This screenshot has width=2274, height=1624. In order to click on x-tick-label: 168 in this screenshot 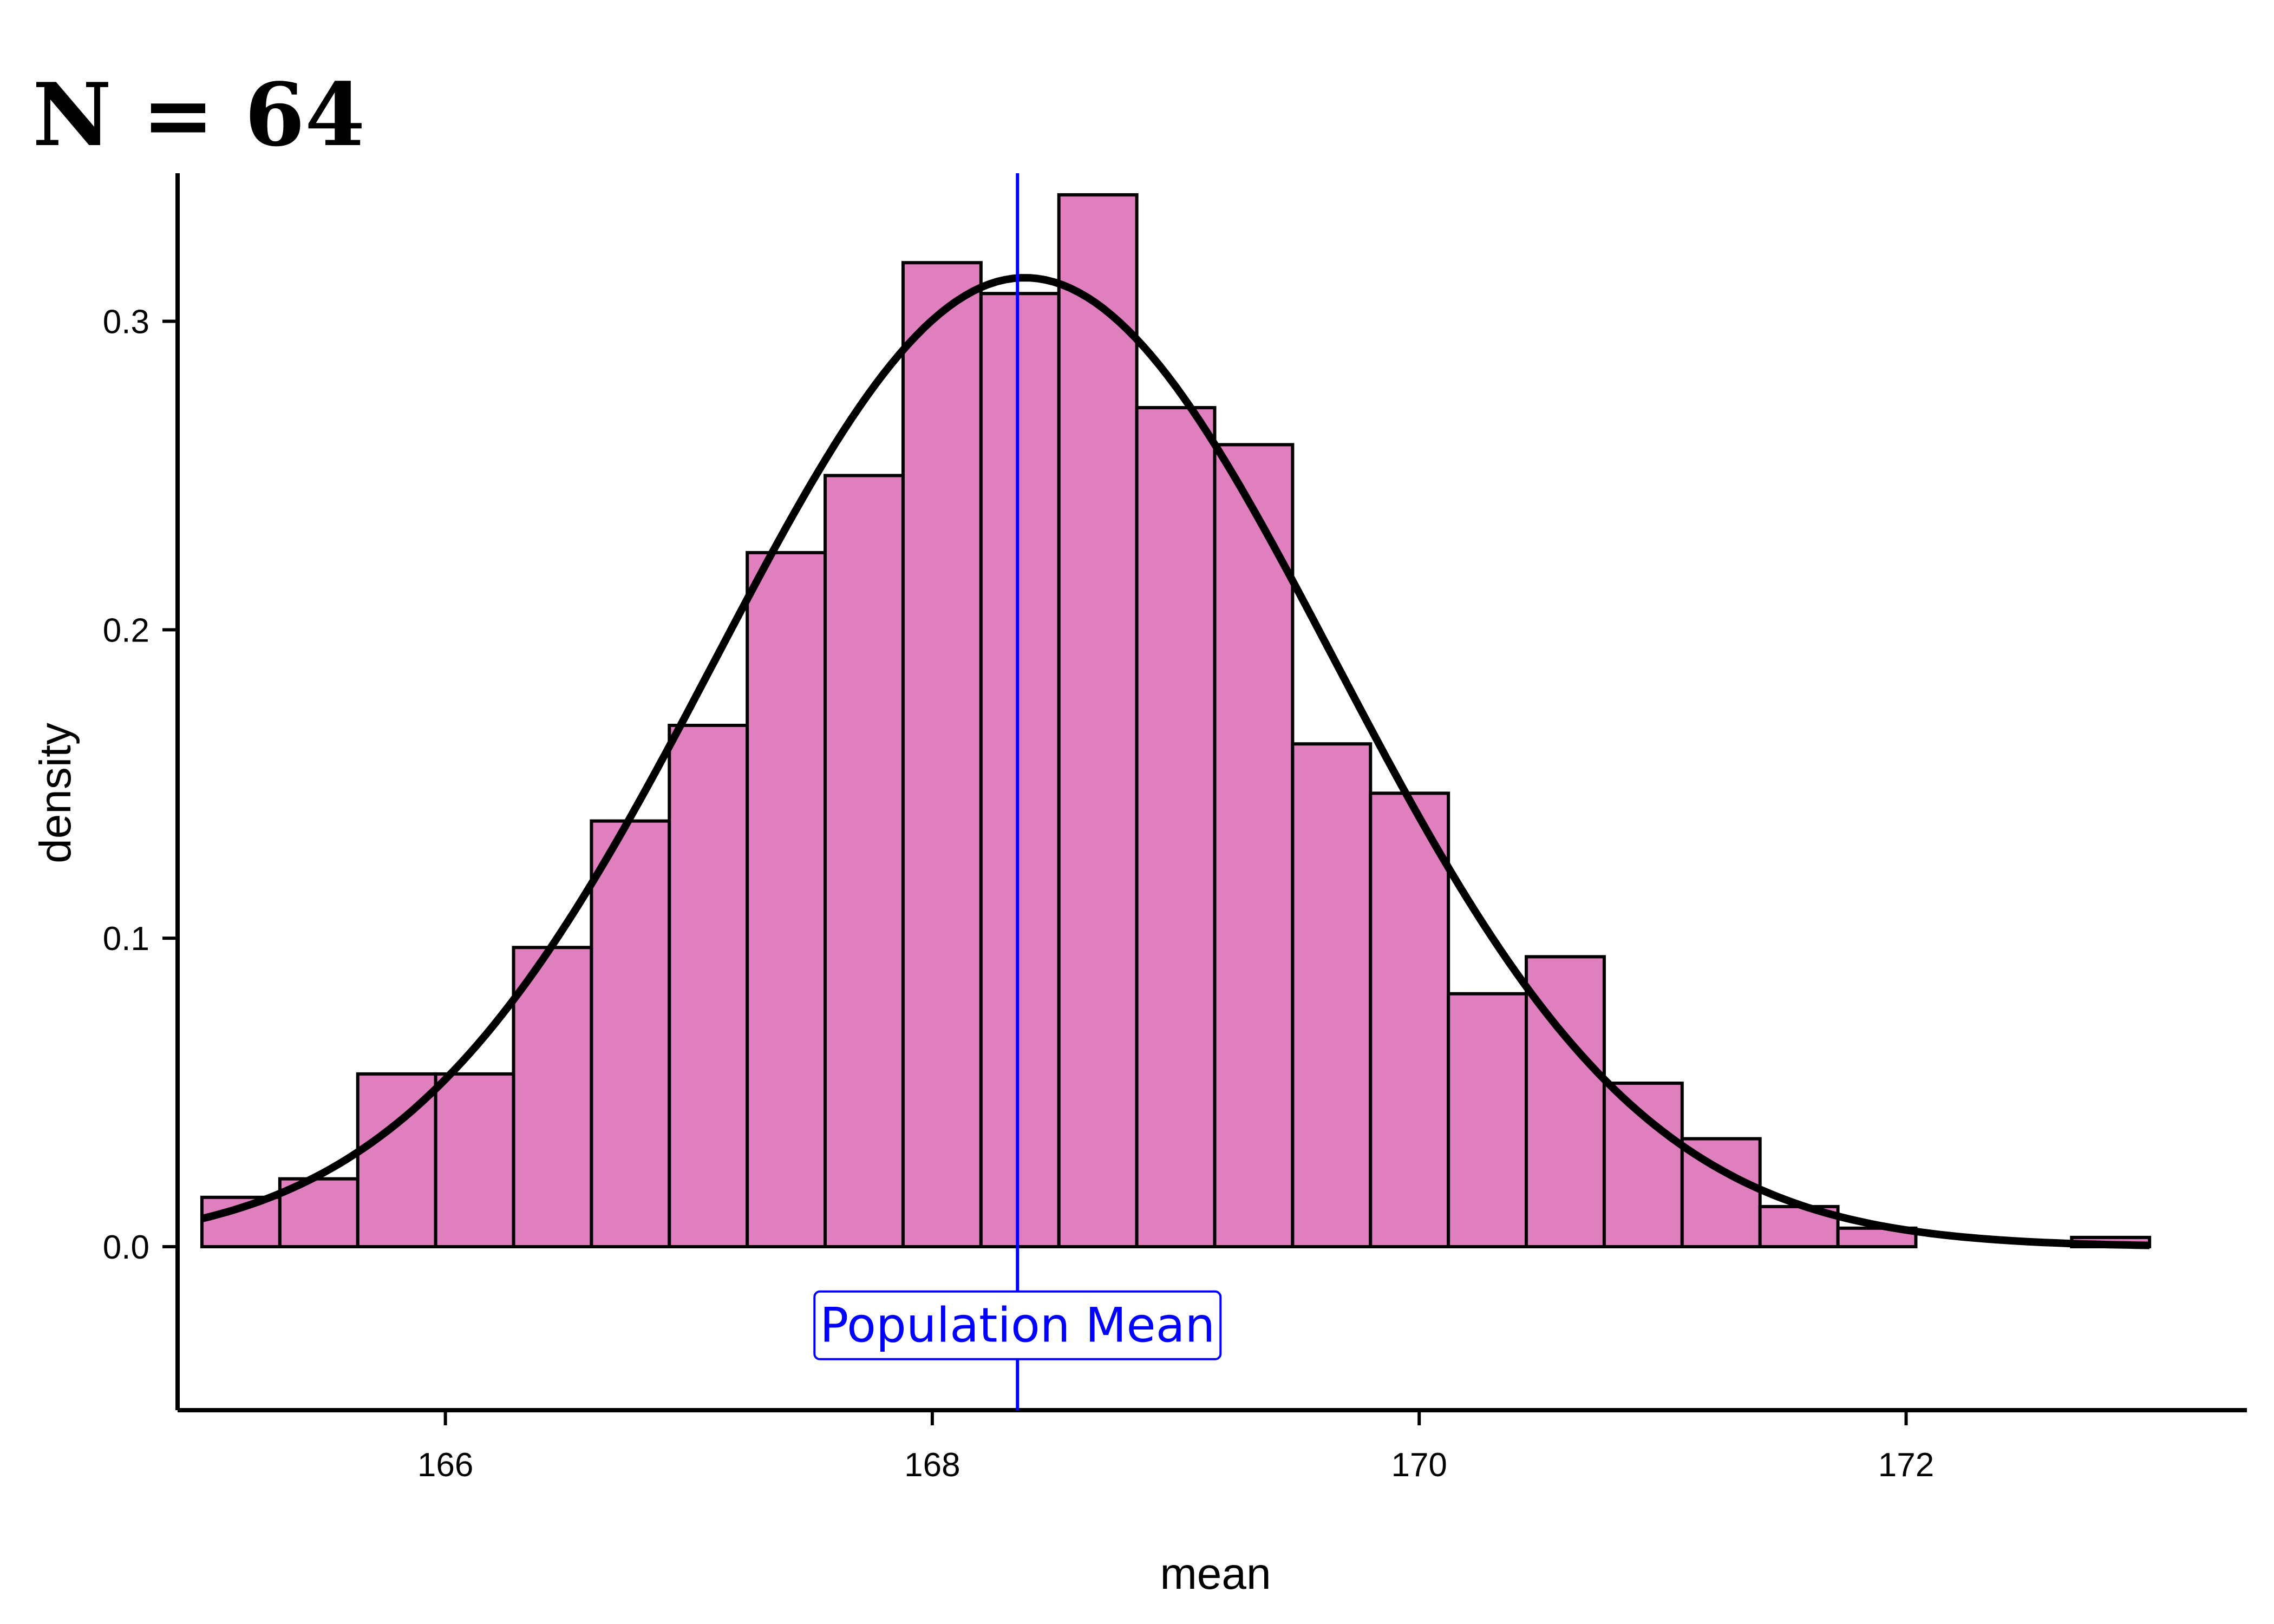, I will do `click(932, 1465)`.